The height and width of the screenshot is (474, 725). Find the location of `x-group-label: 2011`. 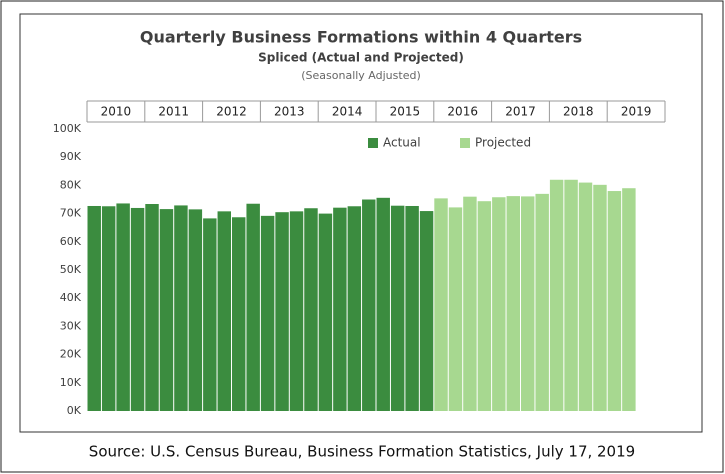

x-group-label: 2011 is located at coordinates (173, 112).